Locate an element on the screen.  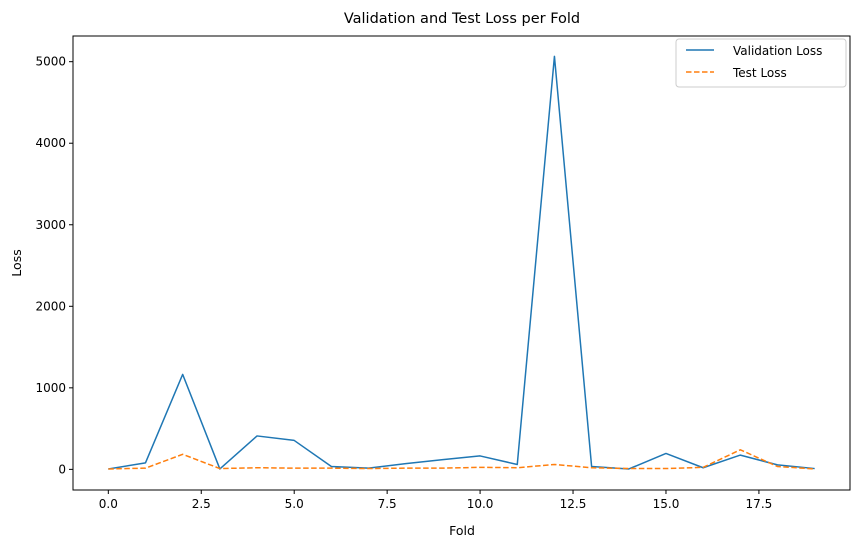
y-tick-label: 2000 is located at coordinates (50, 306).